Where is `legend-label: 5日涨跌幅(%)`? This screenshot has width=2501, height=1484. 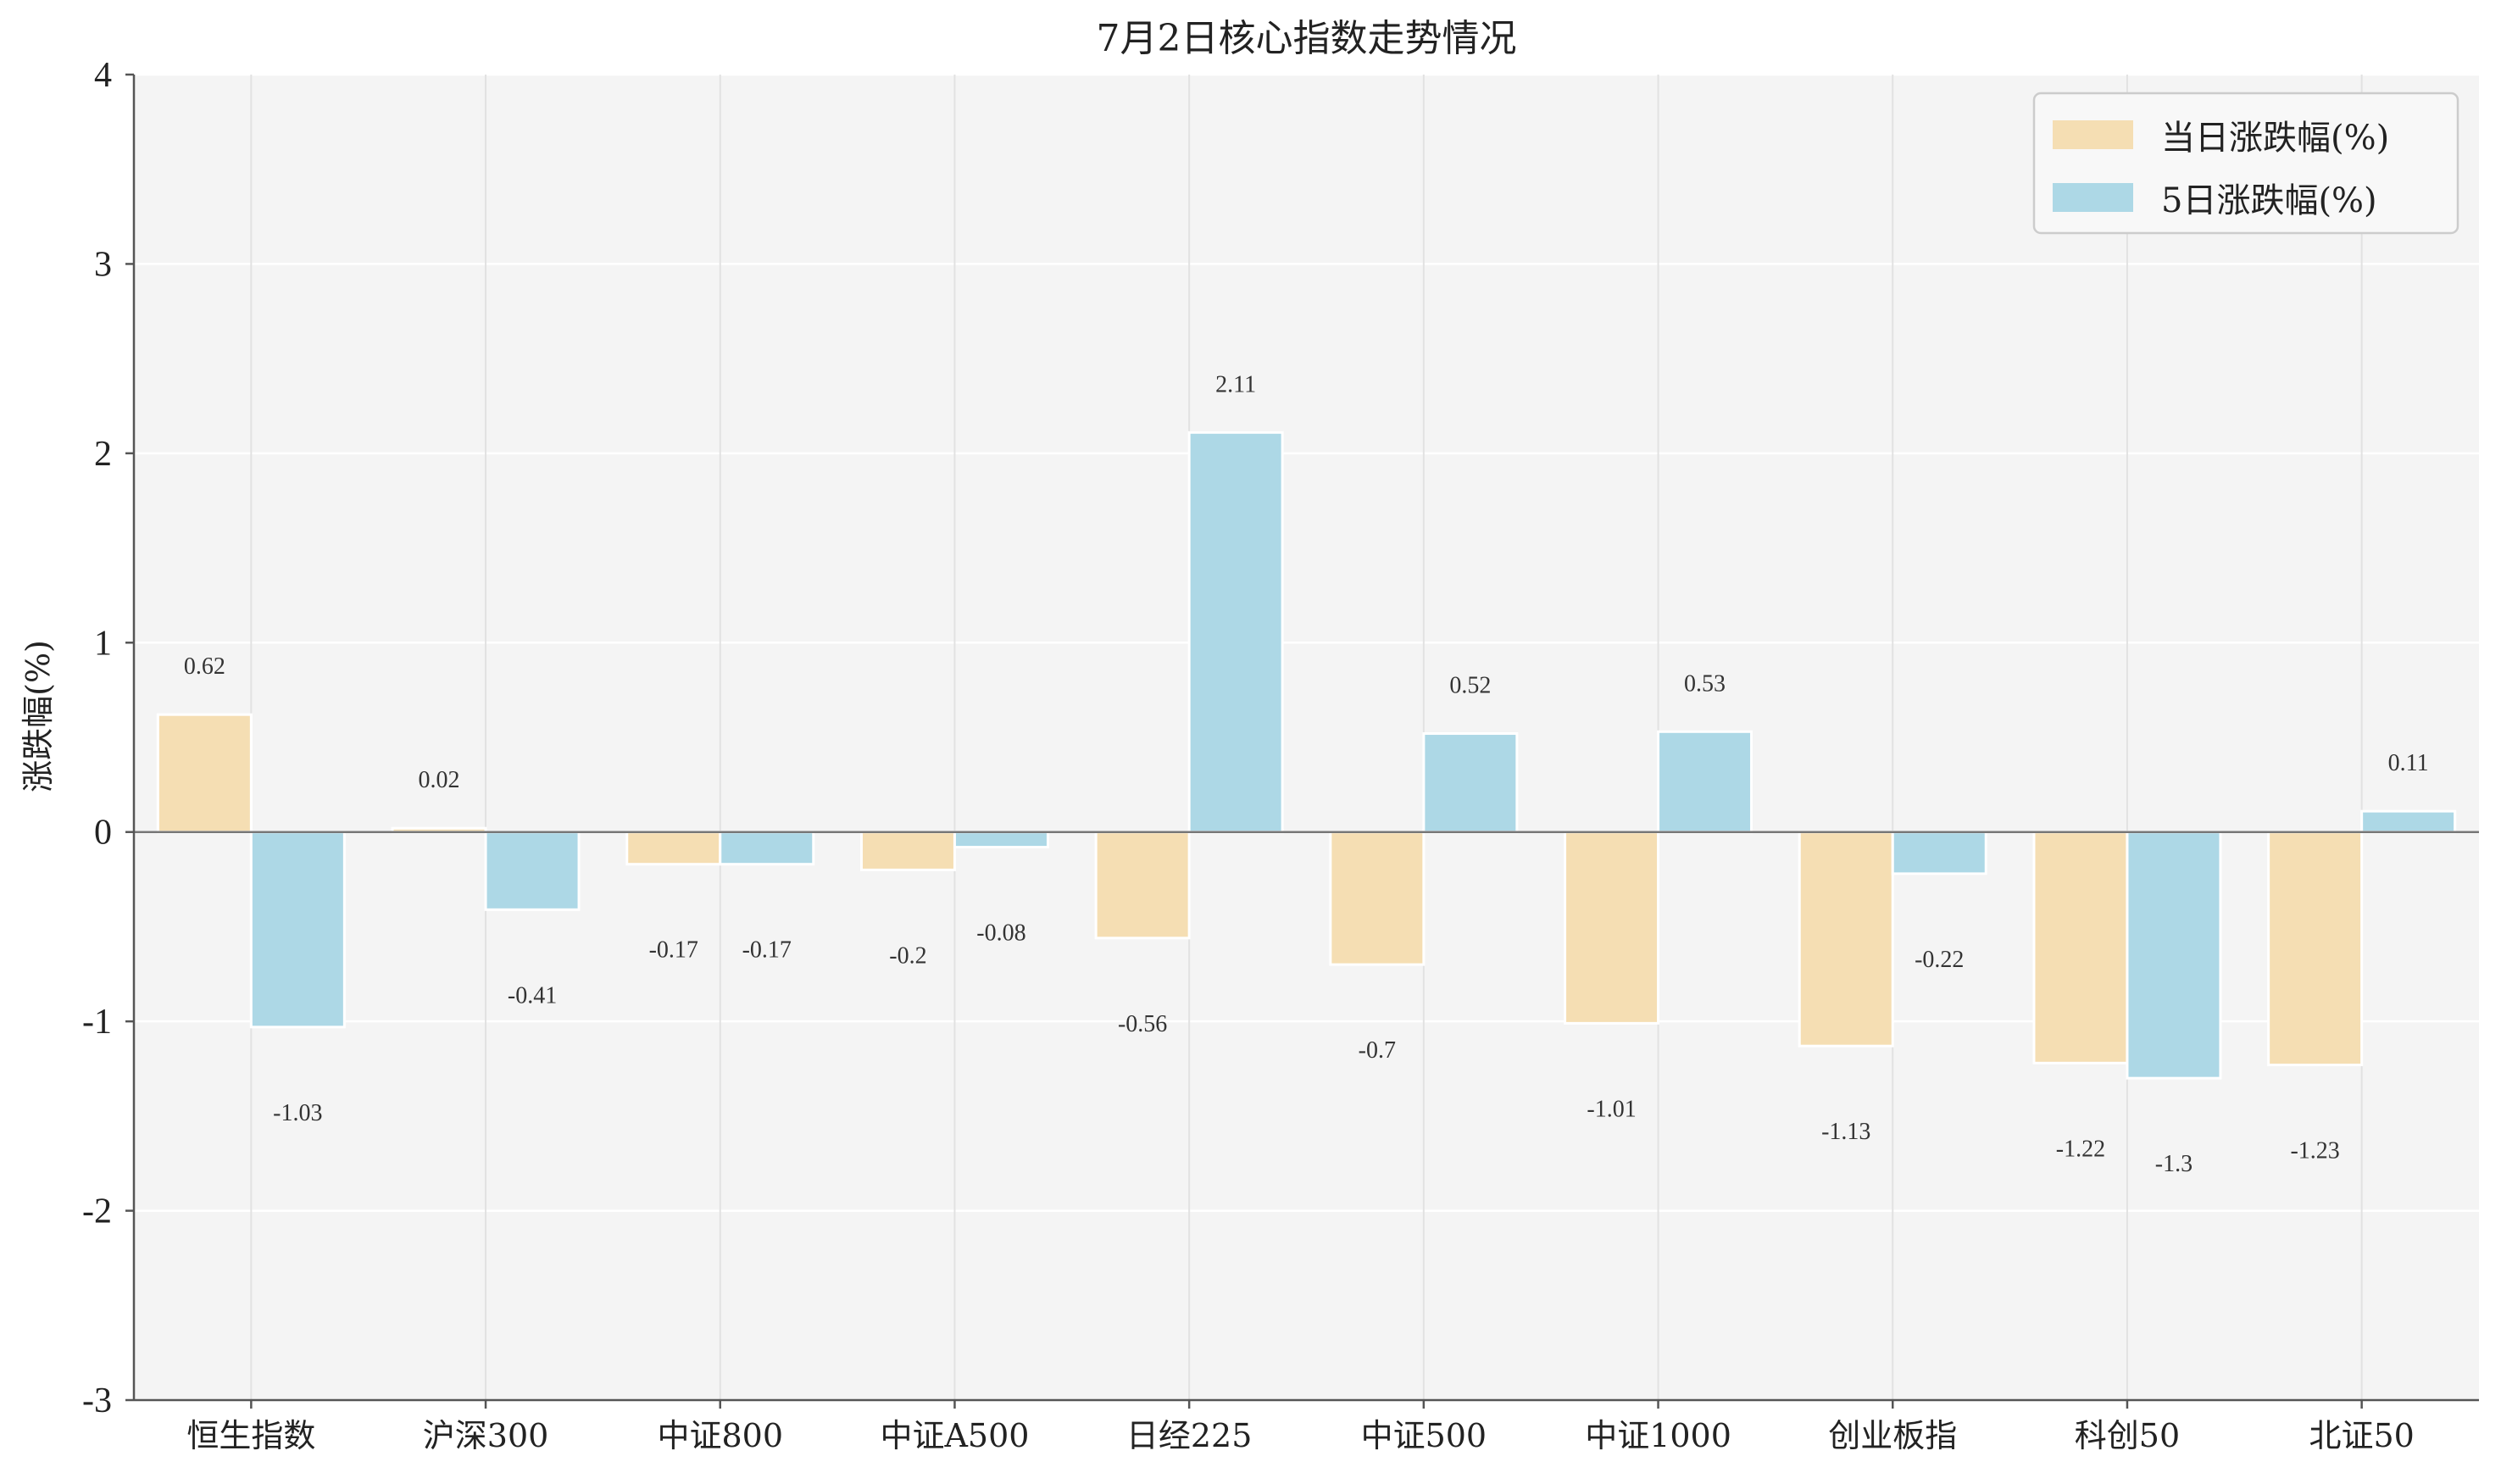
legend-label: 5日涨跌幅(%) is located at coordinates (2269, 201).